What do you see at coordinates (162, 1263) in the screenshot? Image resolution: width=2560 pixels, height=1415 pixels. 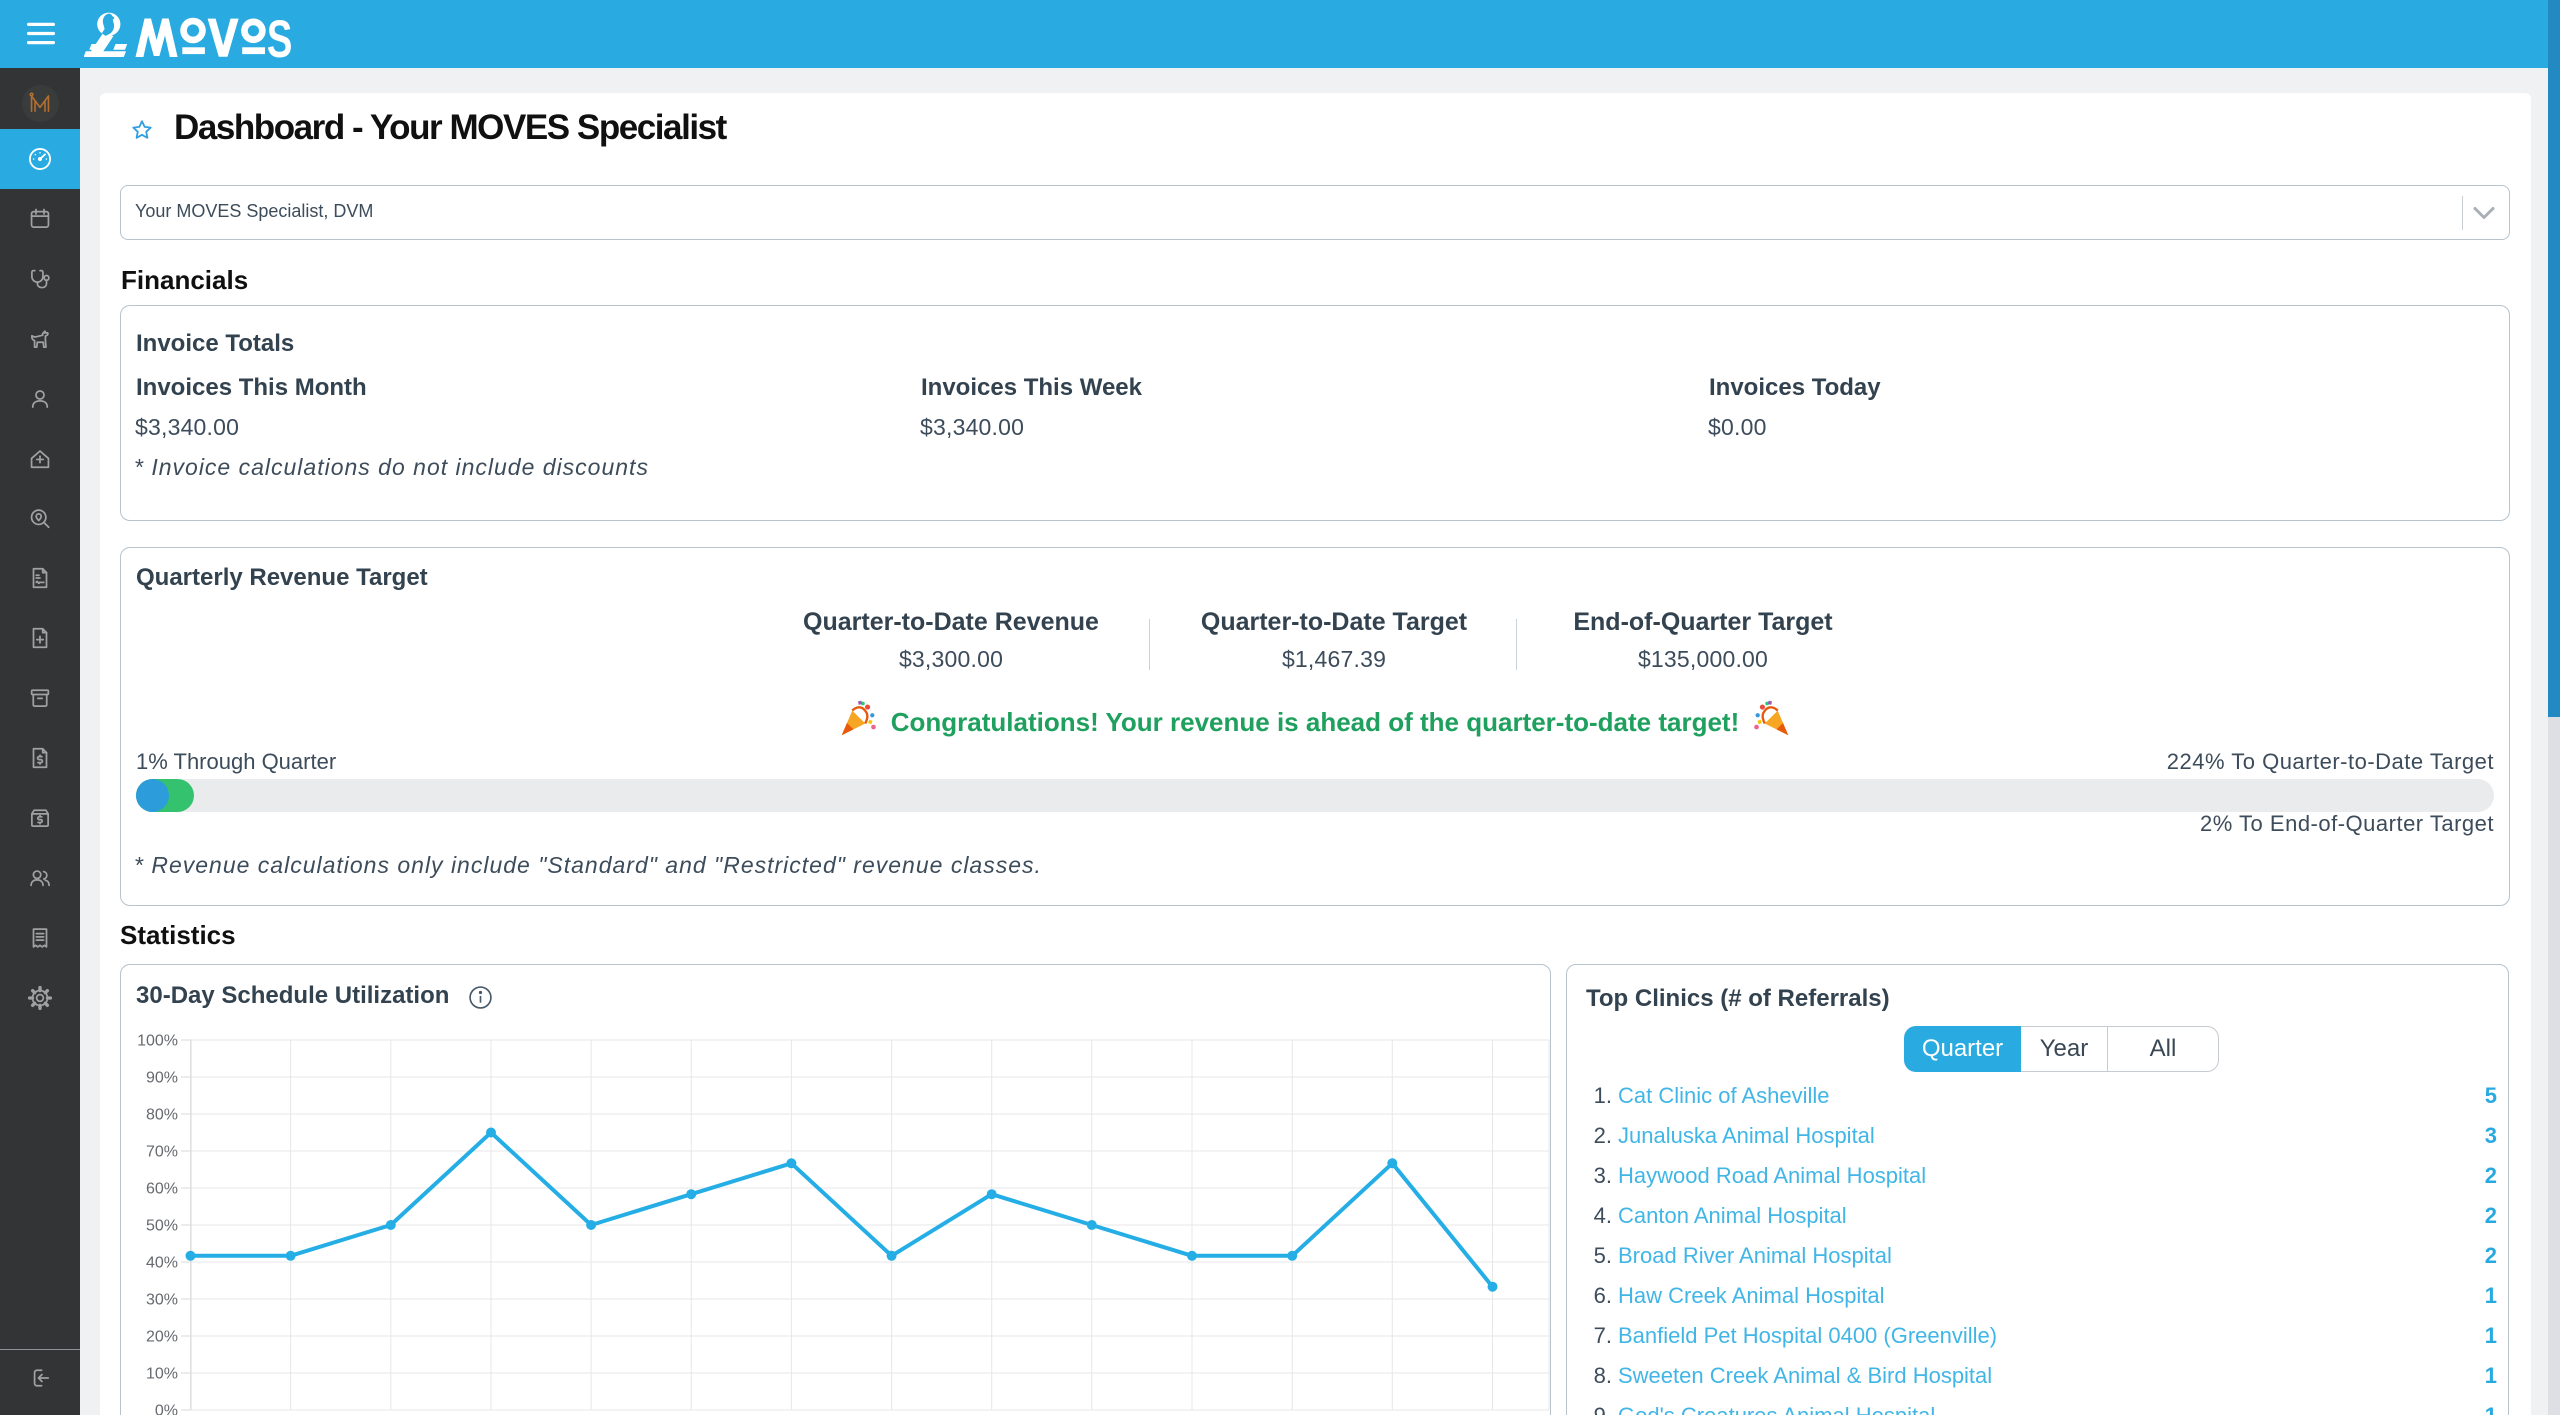 I see `svg-text: 40%` at bounding box center [162, 1263].